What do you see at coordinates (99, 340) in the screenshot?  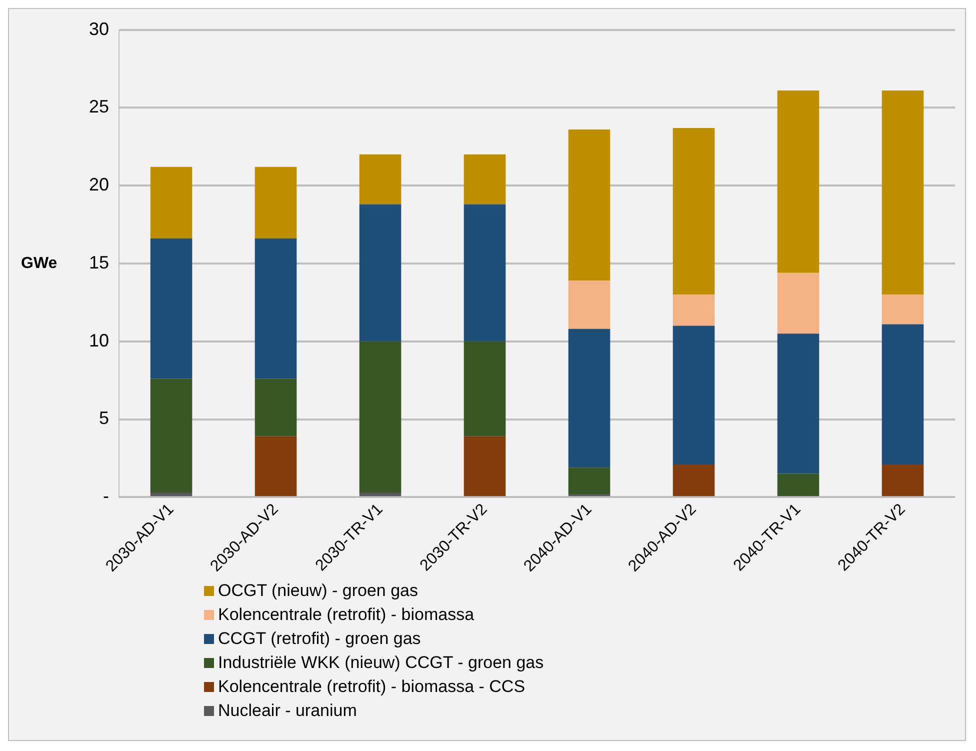 I see `y-tick-label: 10` at bounding box center [99, 340].